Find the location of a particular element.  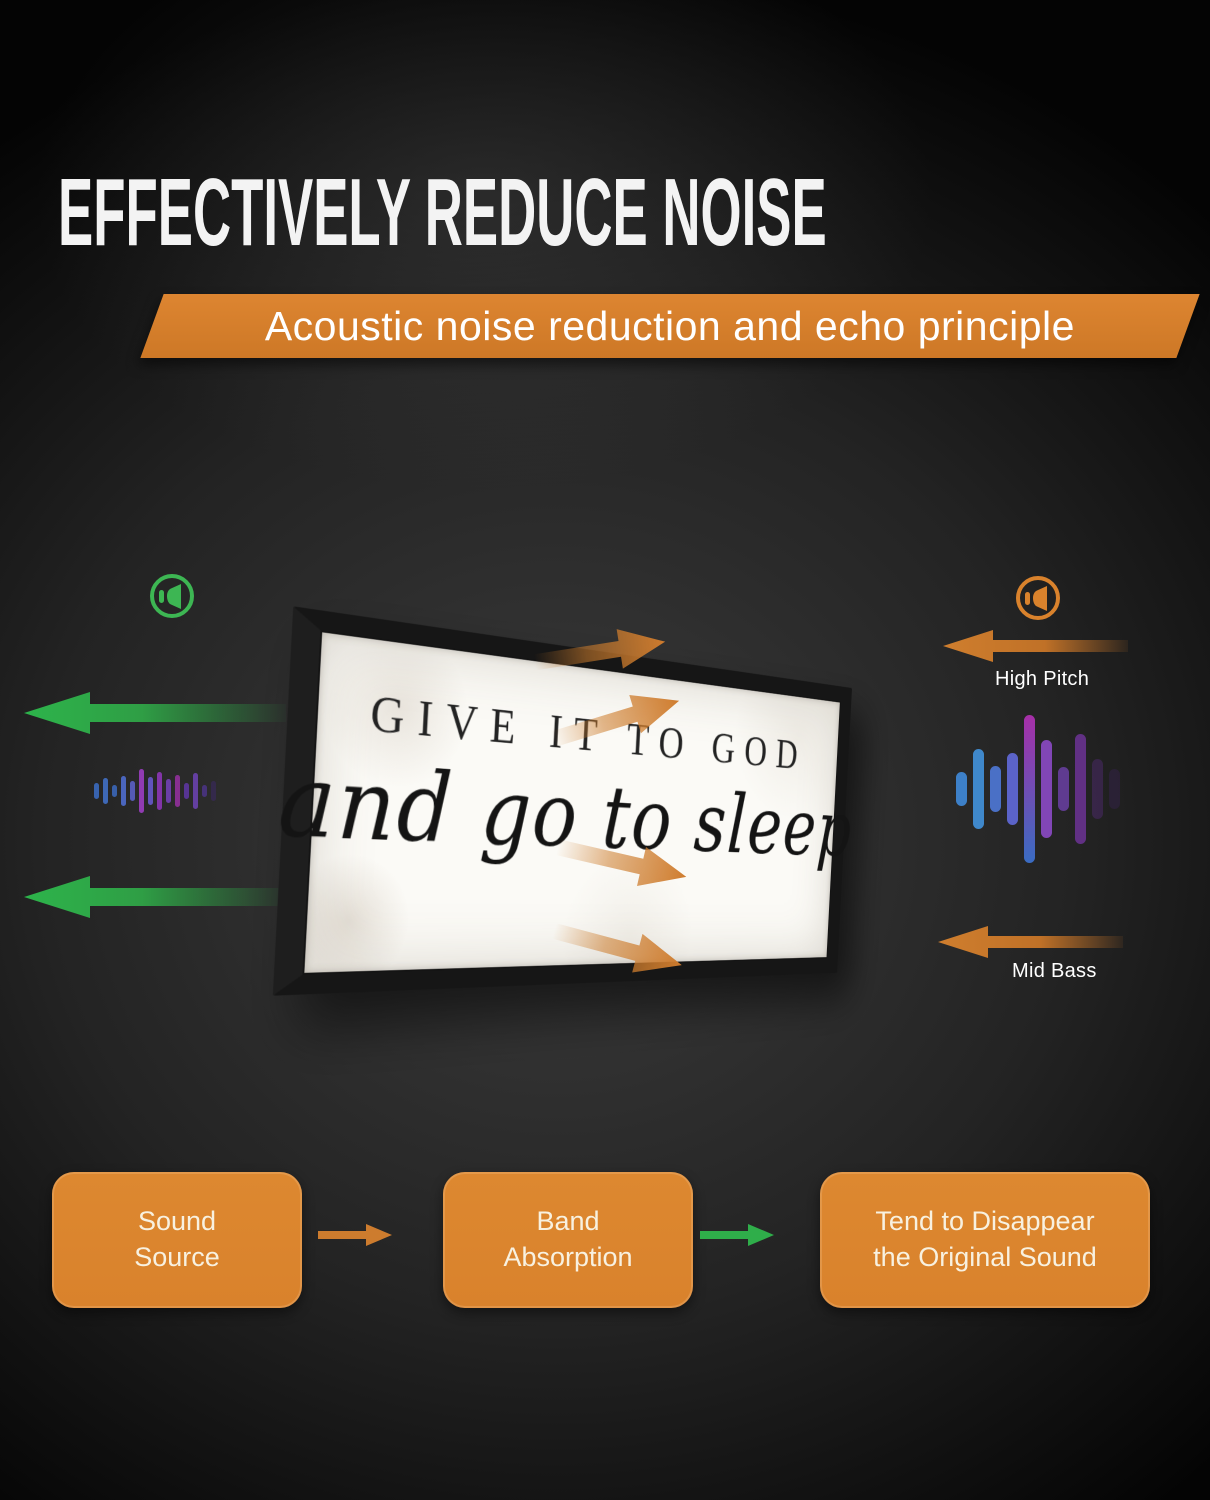

flow-arrow-orange is located at coordinates (355, 1235).